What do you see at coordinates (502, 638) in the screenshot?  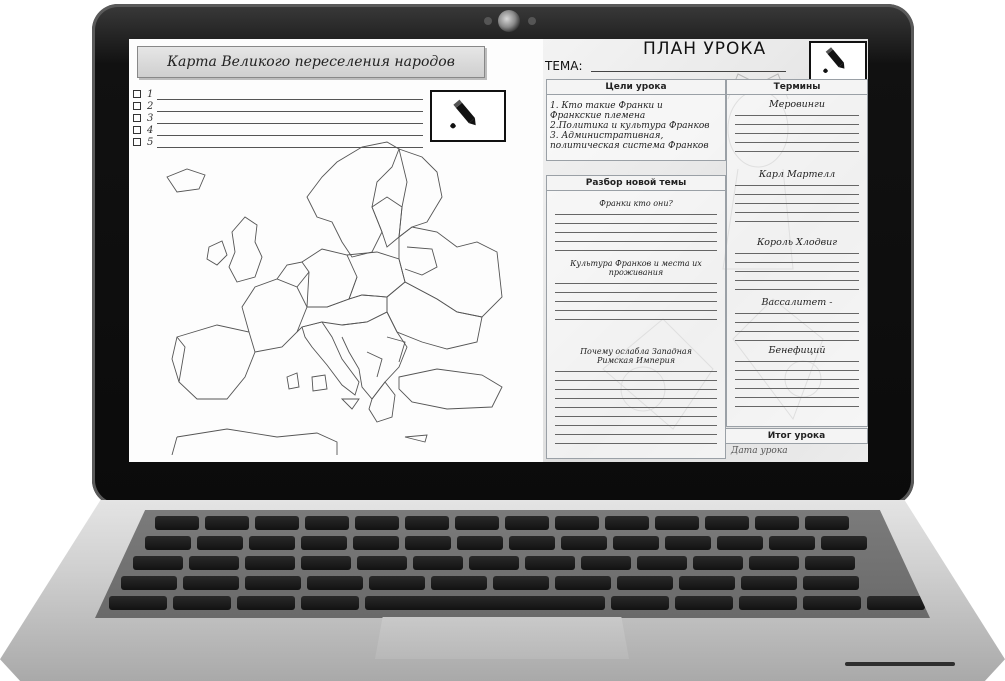 I see `touchpad` at bounding box center [502, 638].